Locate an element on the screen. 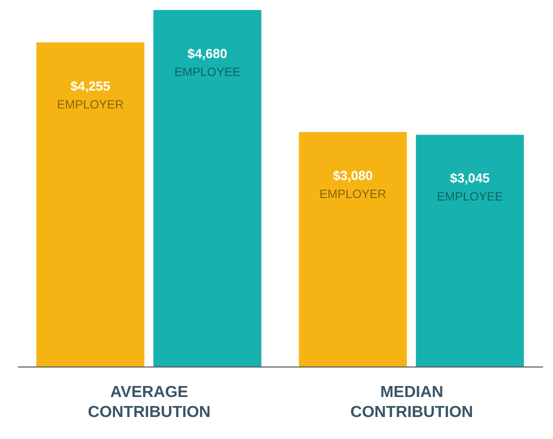 This screenshot has width=553, height=439. data-label: $4,680 is located at coordinates (207, 53).